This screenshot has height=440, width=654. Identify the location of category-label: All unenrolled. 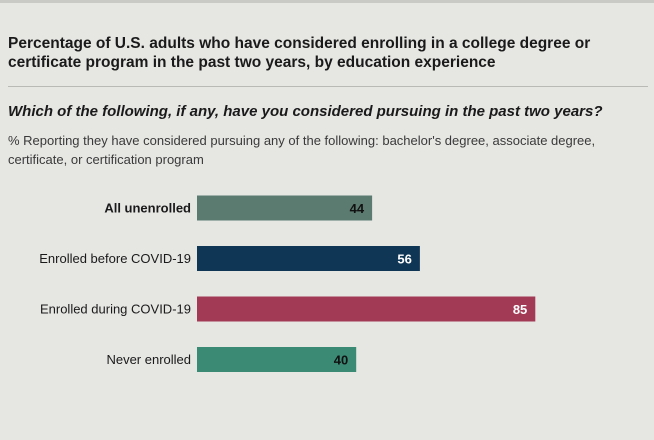
(147, 208).